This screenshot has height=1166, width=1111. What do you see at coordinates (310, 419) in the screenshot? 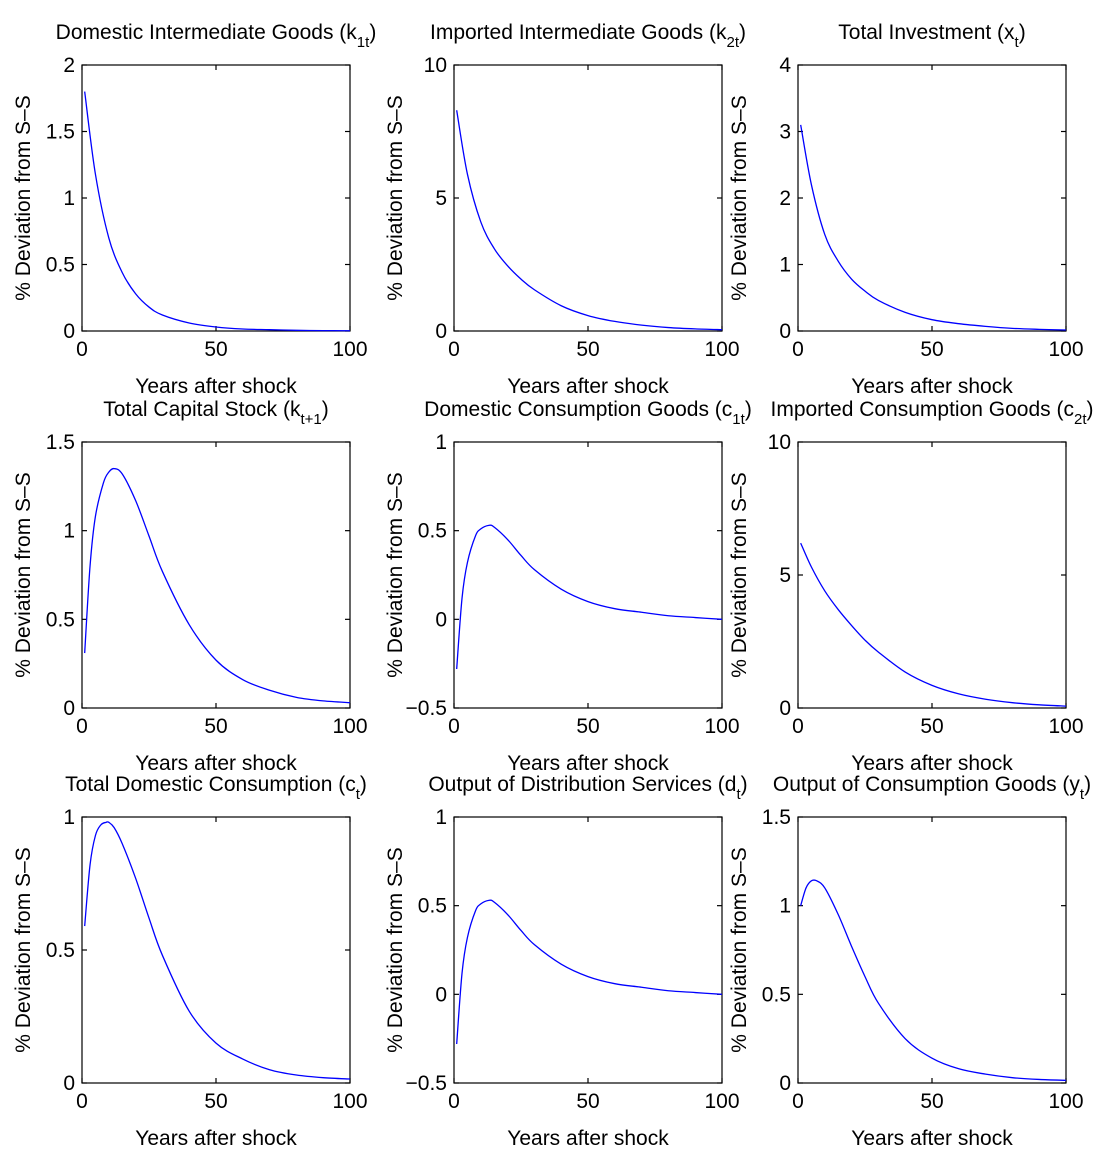
I see `title-subscript: t+1` at bounding box center [310, 419].